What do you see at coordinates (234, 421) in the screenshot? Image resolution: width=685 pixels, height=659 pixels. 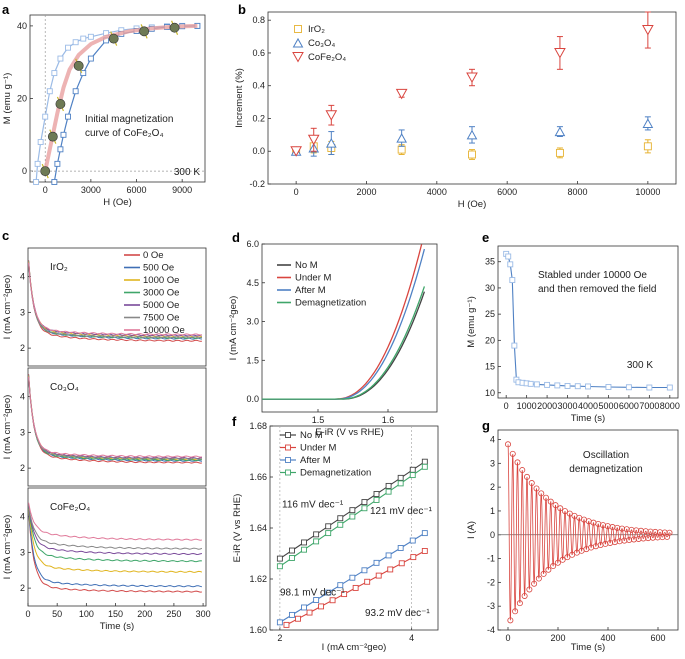 I see `panel-label: f` at bounding box center [234, 421].